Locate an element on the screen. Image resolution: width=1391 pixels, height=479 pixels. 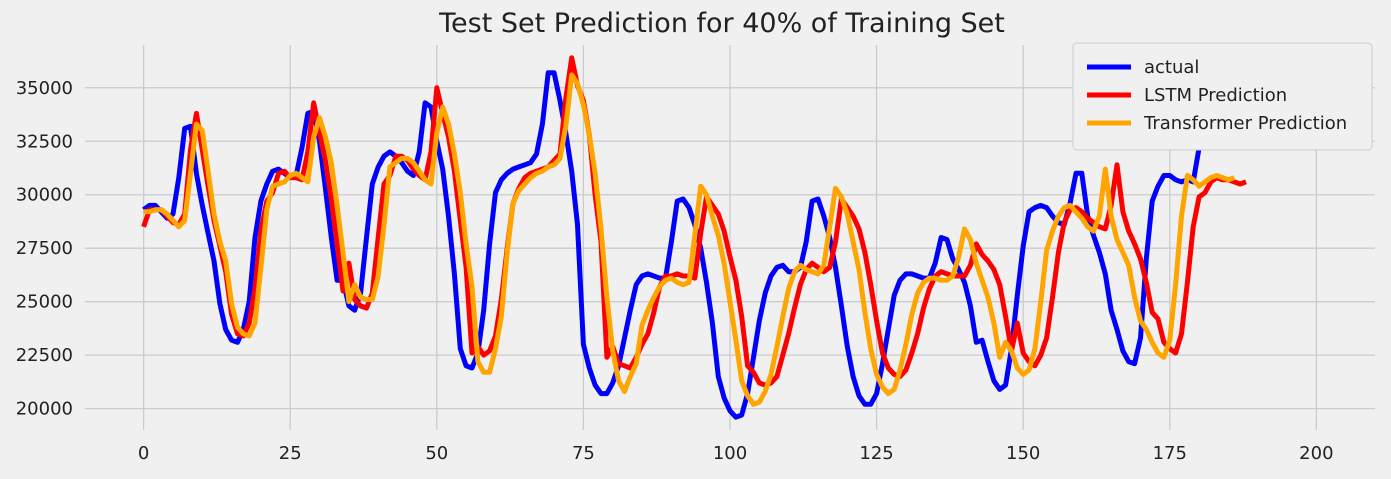
legend-label-actual: actual is located at coordinates (1171, 67).